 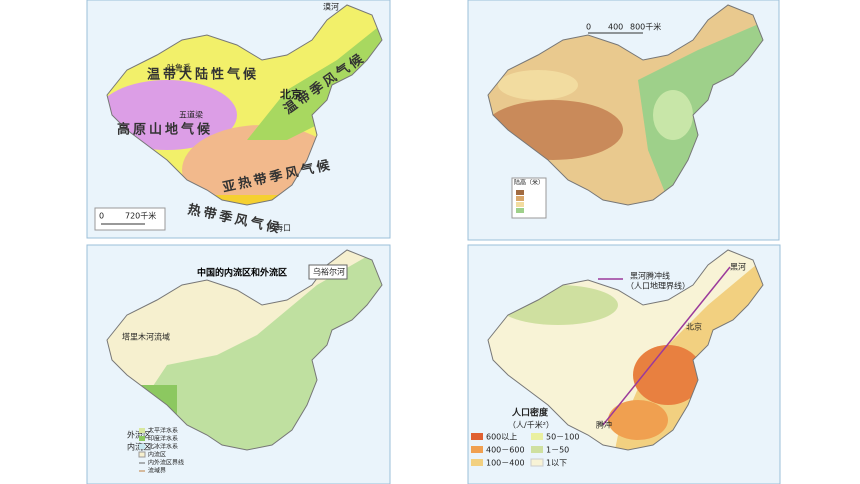 I want to click on label-box, so click(x=328, y=272).